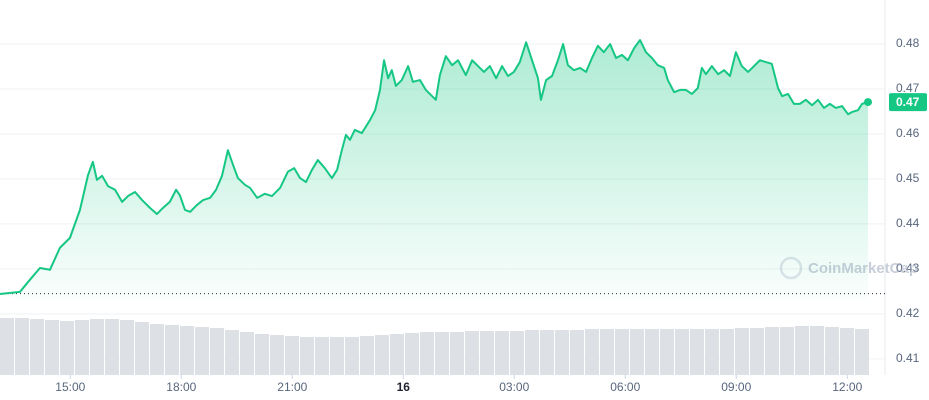 Image resolution: width=929 pixels, height=400 pixels. I want to click on y-tick-label: 0.41, so click(908, 358).